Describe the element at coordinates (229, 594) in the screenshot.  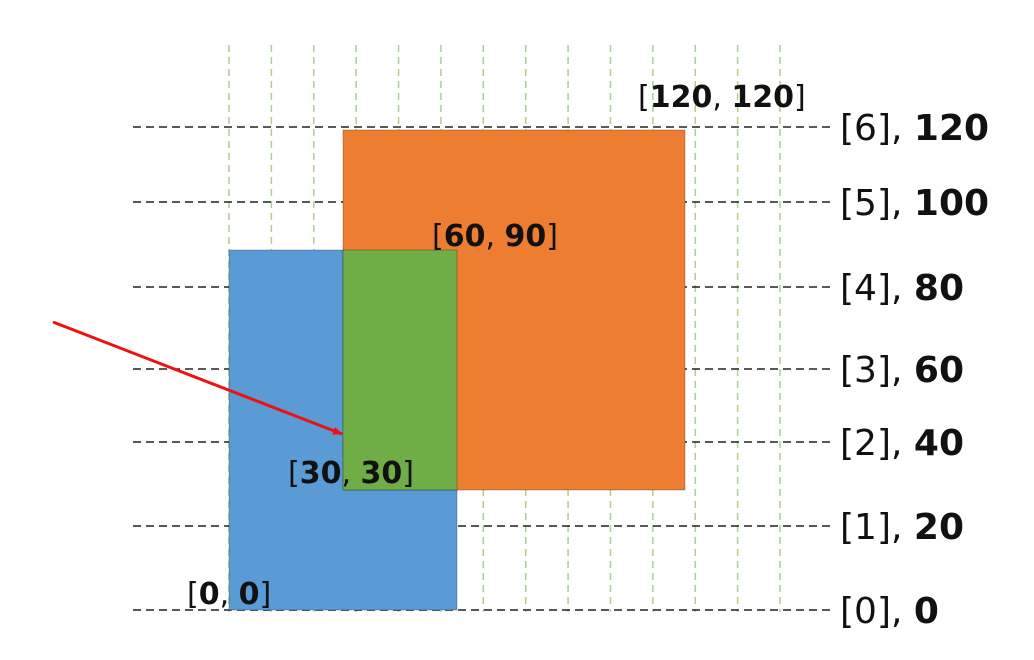
I see `label-a-min: [0, 0]` at that location.